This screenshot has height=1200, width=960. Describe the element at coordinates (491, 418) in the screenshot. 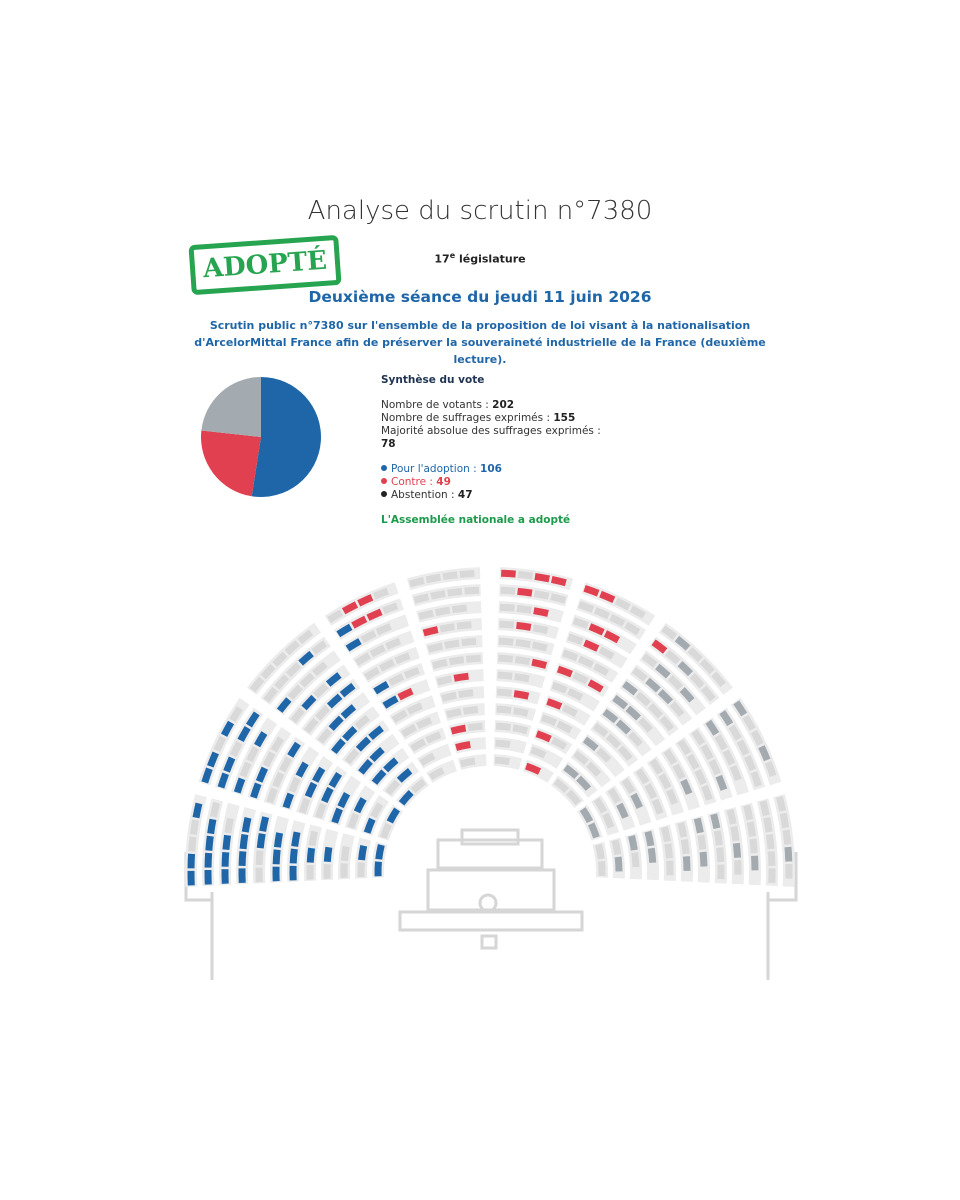

I see `exprimes: Nombre de suffrages exprimés : 155` at that location.